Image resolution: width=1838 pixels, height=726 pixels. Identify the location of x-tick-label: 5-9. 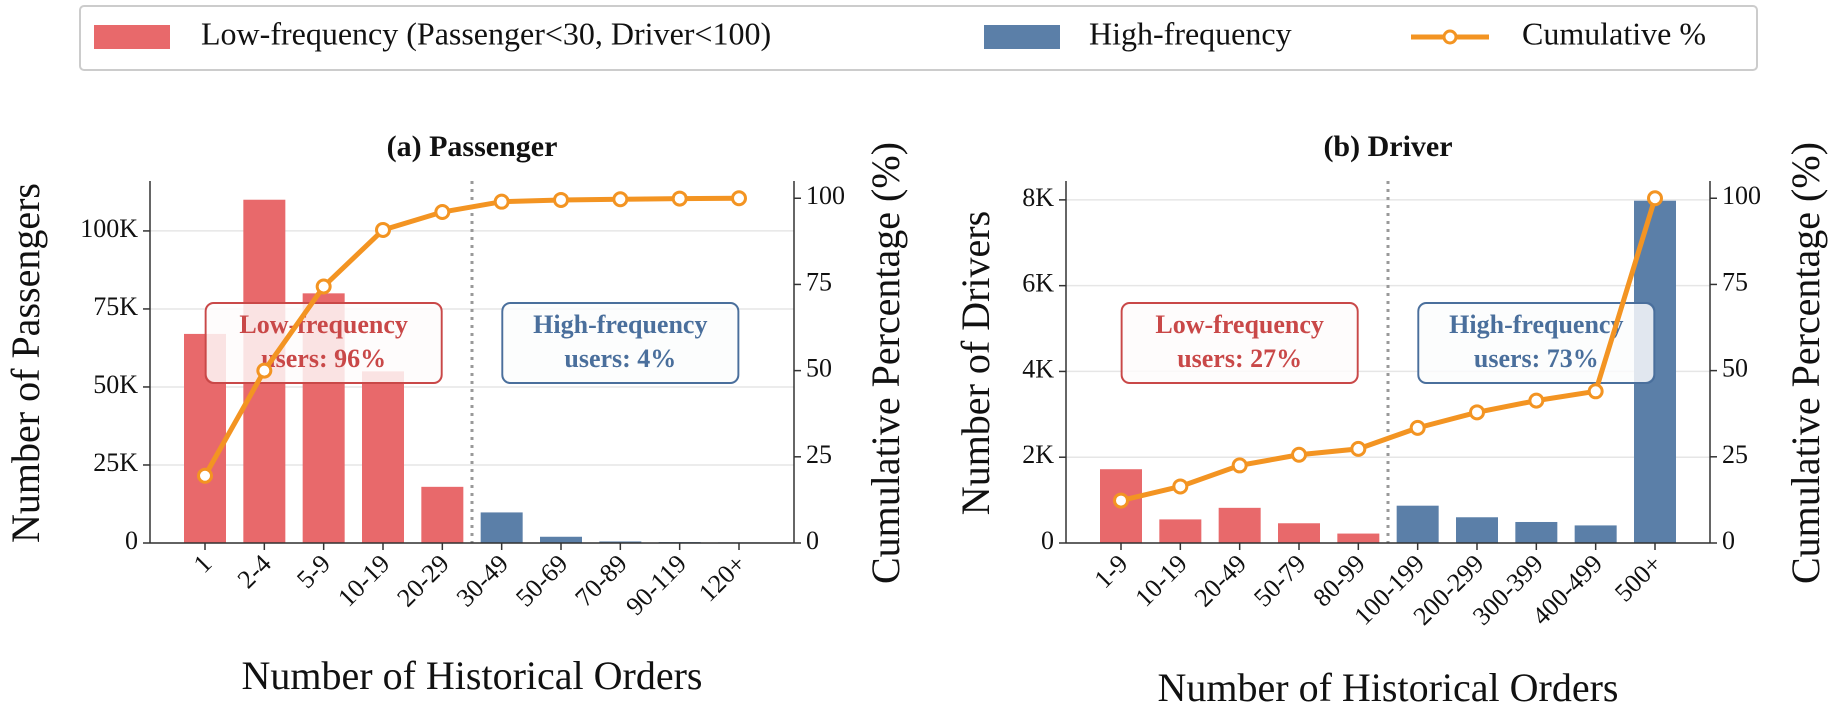
(313, 571).